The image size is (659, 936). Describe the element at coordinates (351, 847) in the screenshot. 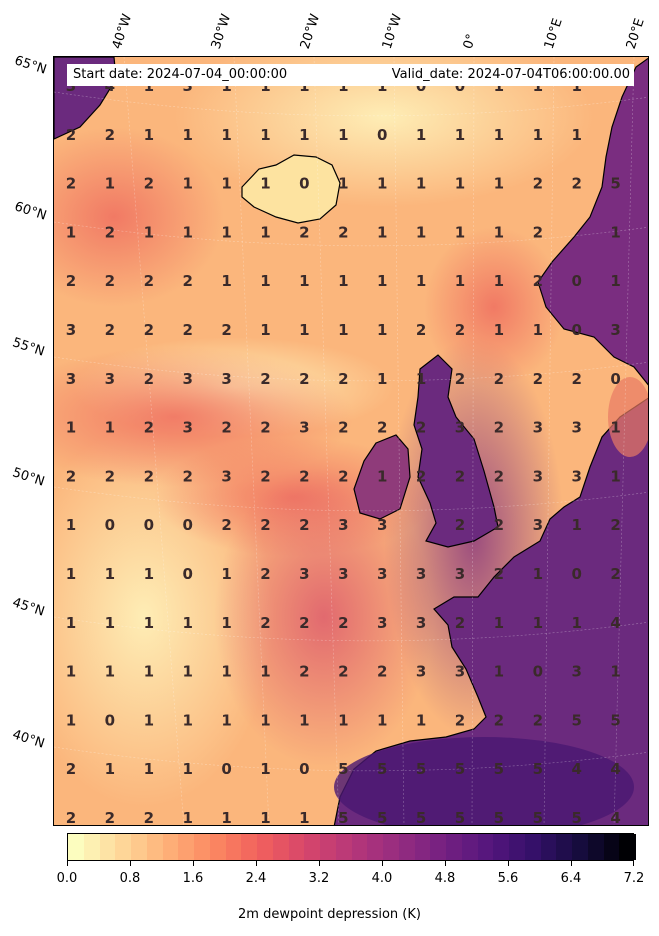

I see `colorbar` at that location.